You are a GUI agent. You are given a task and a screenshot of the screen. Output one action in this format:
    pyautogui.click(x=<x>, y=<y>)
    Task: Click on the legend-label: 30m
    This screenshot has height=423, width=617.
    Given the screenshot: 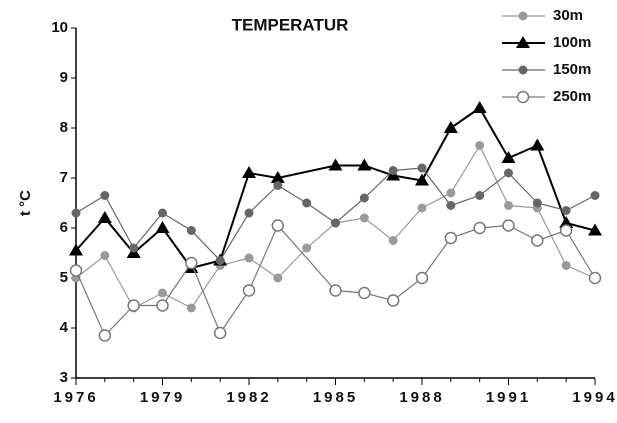 What is the action you would take?
    pyautogui.click(x=568, y=15)
    